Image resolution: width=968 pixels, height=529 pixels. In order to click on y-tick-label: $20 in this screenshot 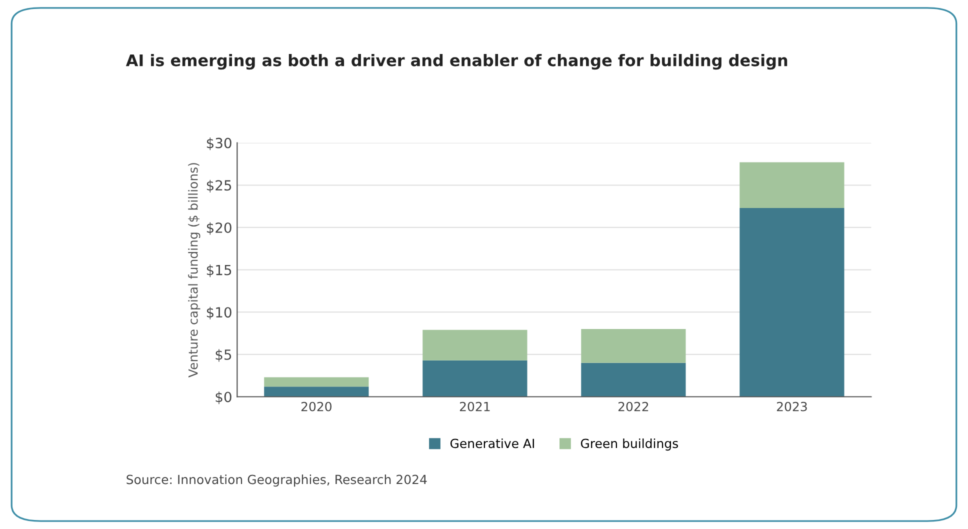, I will do `click(219, 228)`.